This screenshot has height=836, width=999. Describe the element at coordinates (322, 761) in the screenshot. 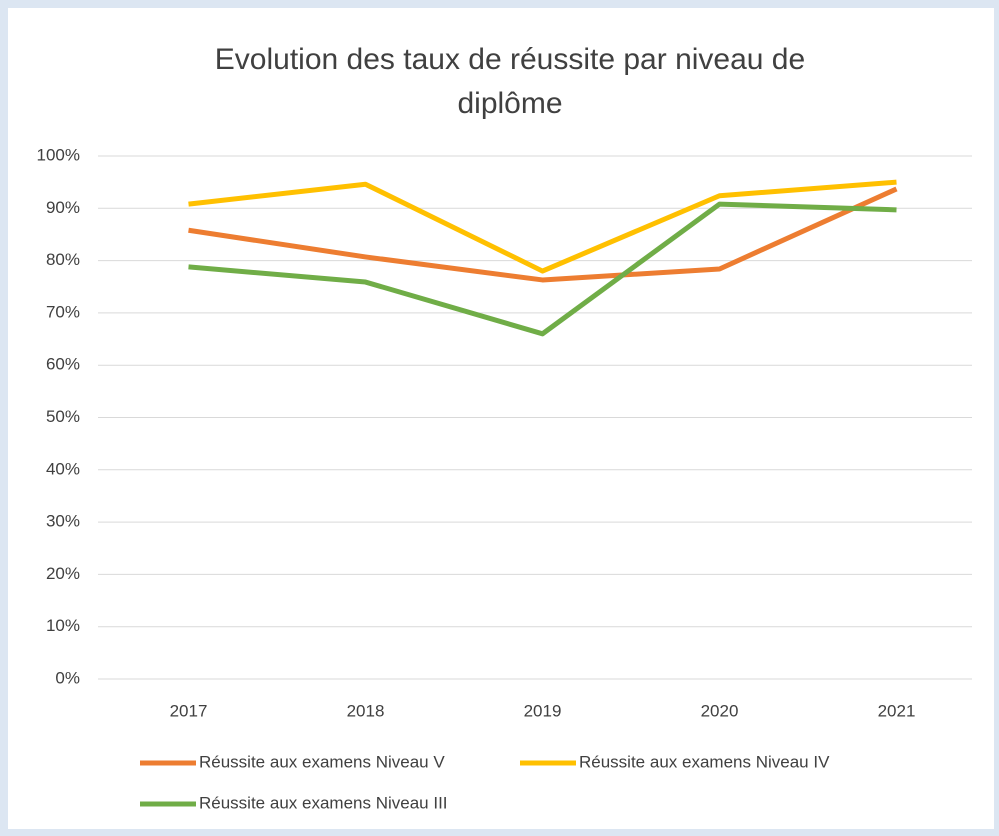

I see `legend-label: Réussite aux examens Niveau V` at that location.